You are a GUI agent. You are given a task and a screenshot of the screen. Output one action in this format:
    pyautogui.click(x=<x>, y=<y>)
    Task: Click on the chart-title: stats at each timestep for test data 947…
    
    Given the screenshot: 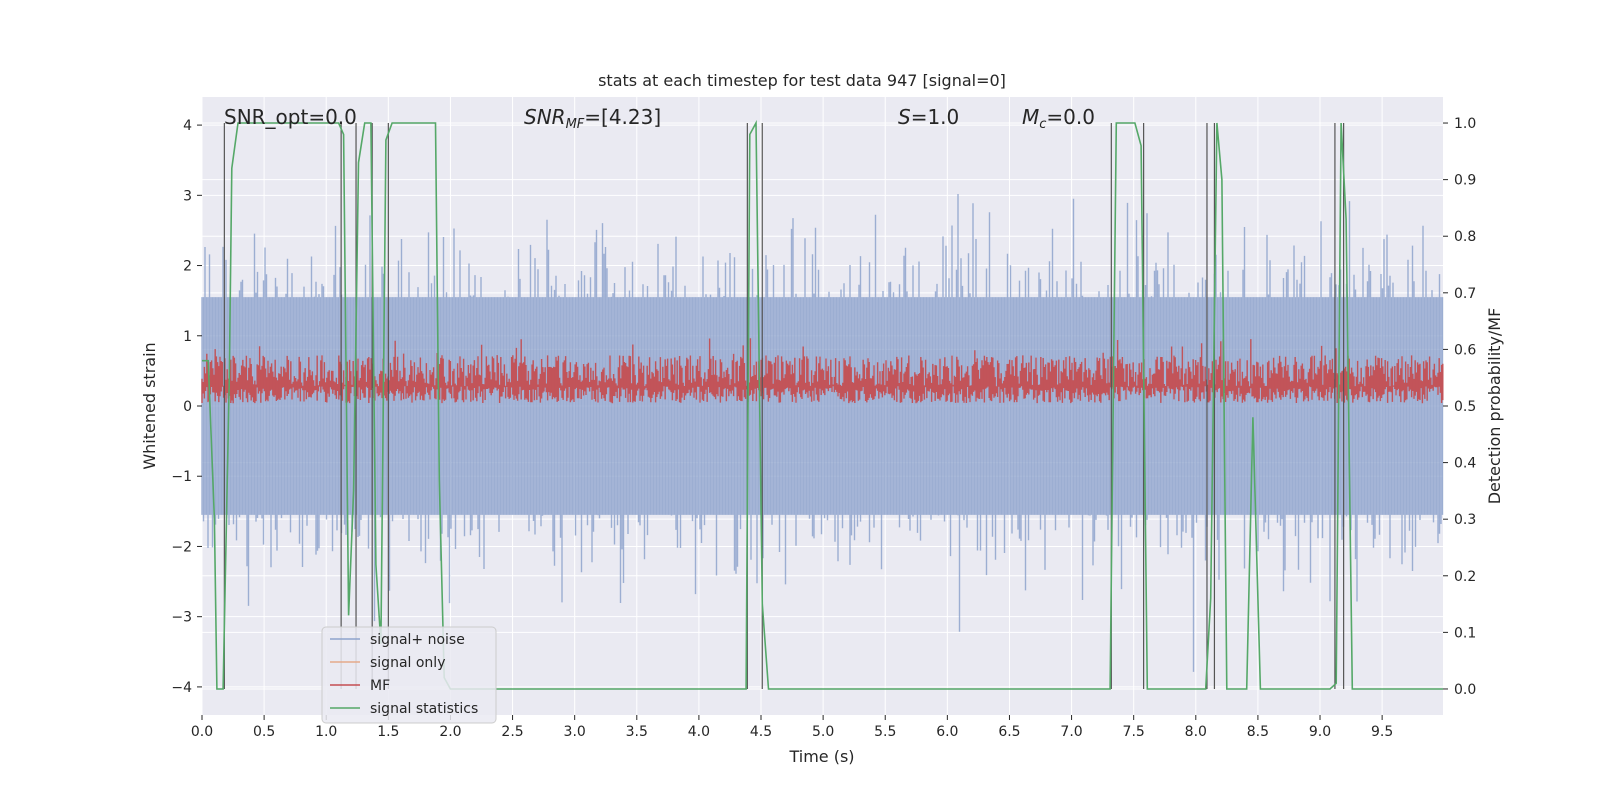 What is the action you would take?
    pyautogui.click(x=802, y=80)
    